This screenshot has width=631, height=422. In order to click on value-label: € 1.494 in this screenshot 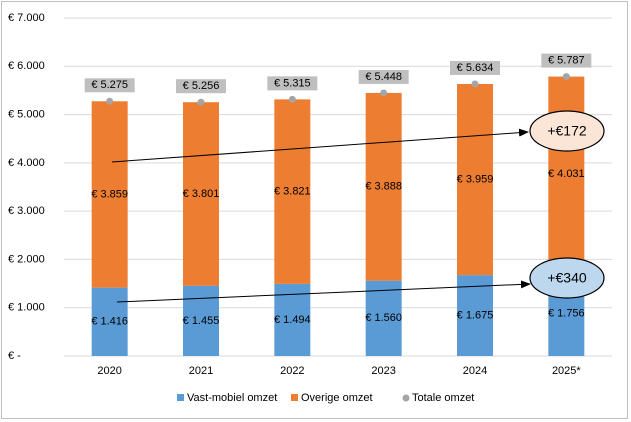, I will do `click(292, 320)`.